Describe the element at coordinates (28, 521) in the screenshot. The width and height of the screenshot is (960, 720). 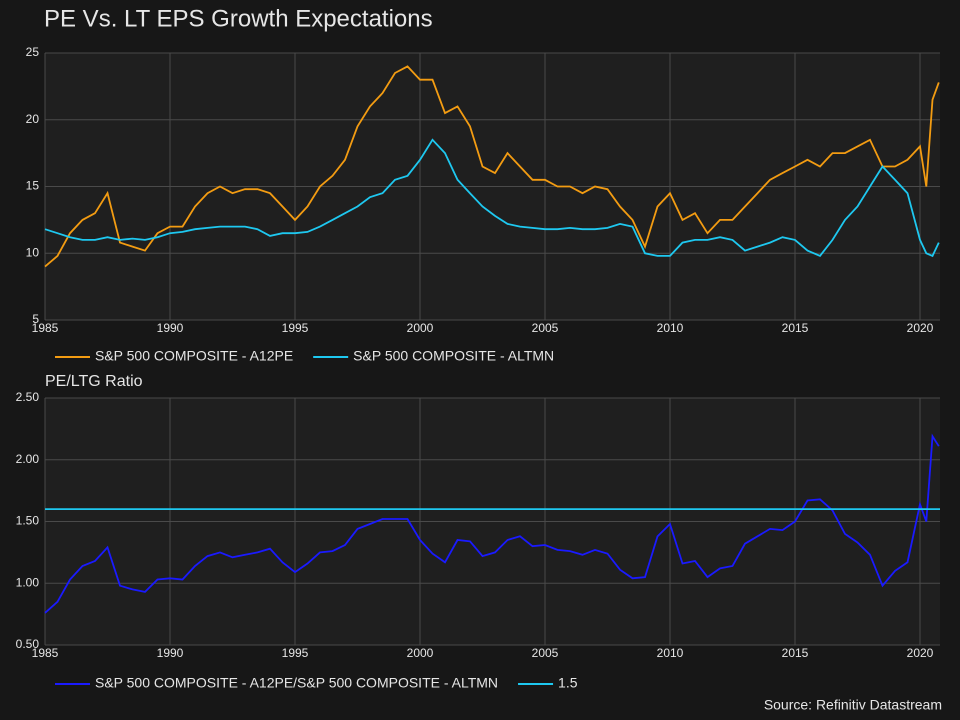
I see `y-tick-label: 1.50` at that location.